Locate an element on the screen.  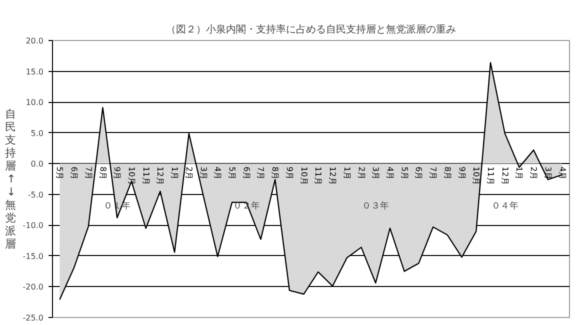
y-tick-label: 20.0 is located at coordinates (35, 41).